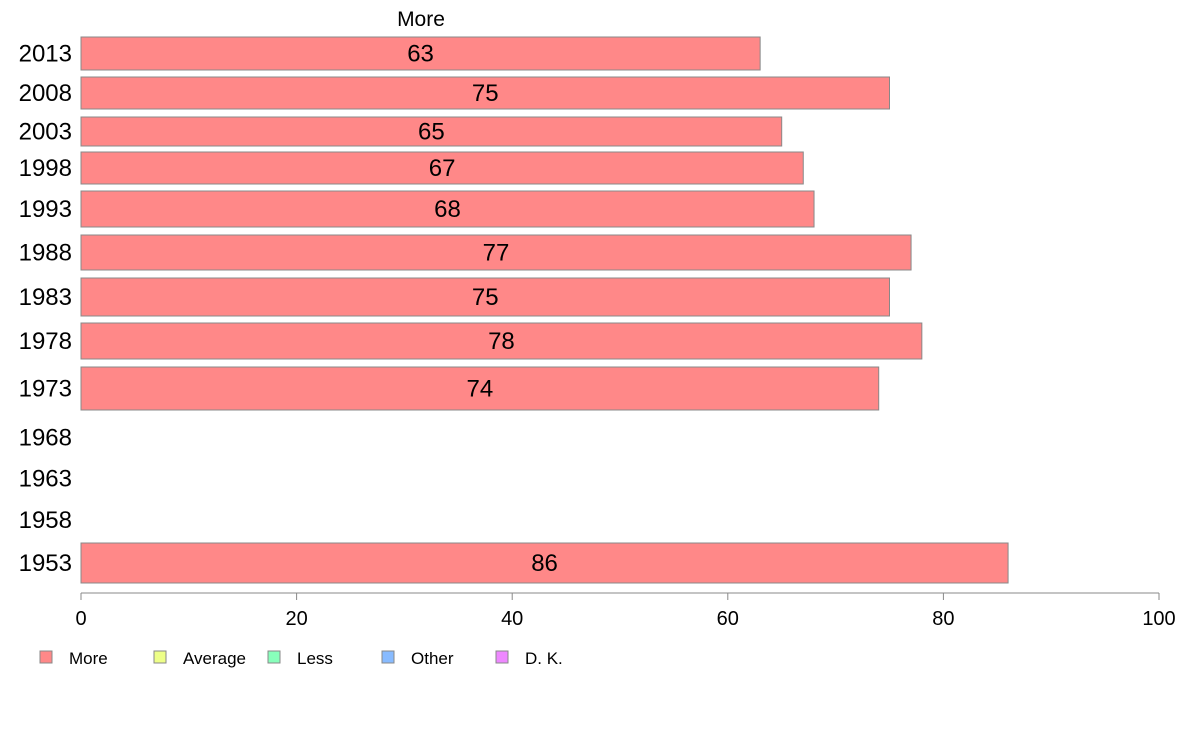 The image size is (1188, 736). What do you see at coordinates (45, 520) in the screenshot?
I see `category-label-1958: 1958` at bounding box center [45, 520].